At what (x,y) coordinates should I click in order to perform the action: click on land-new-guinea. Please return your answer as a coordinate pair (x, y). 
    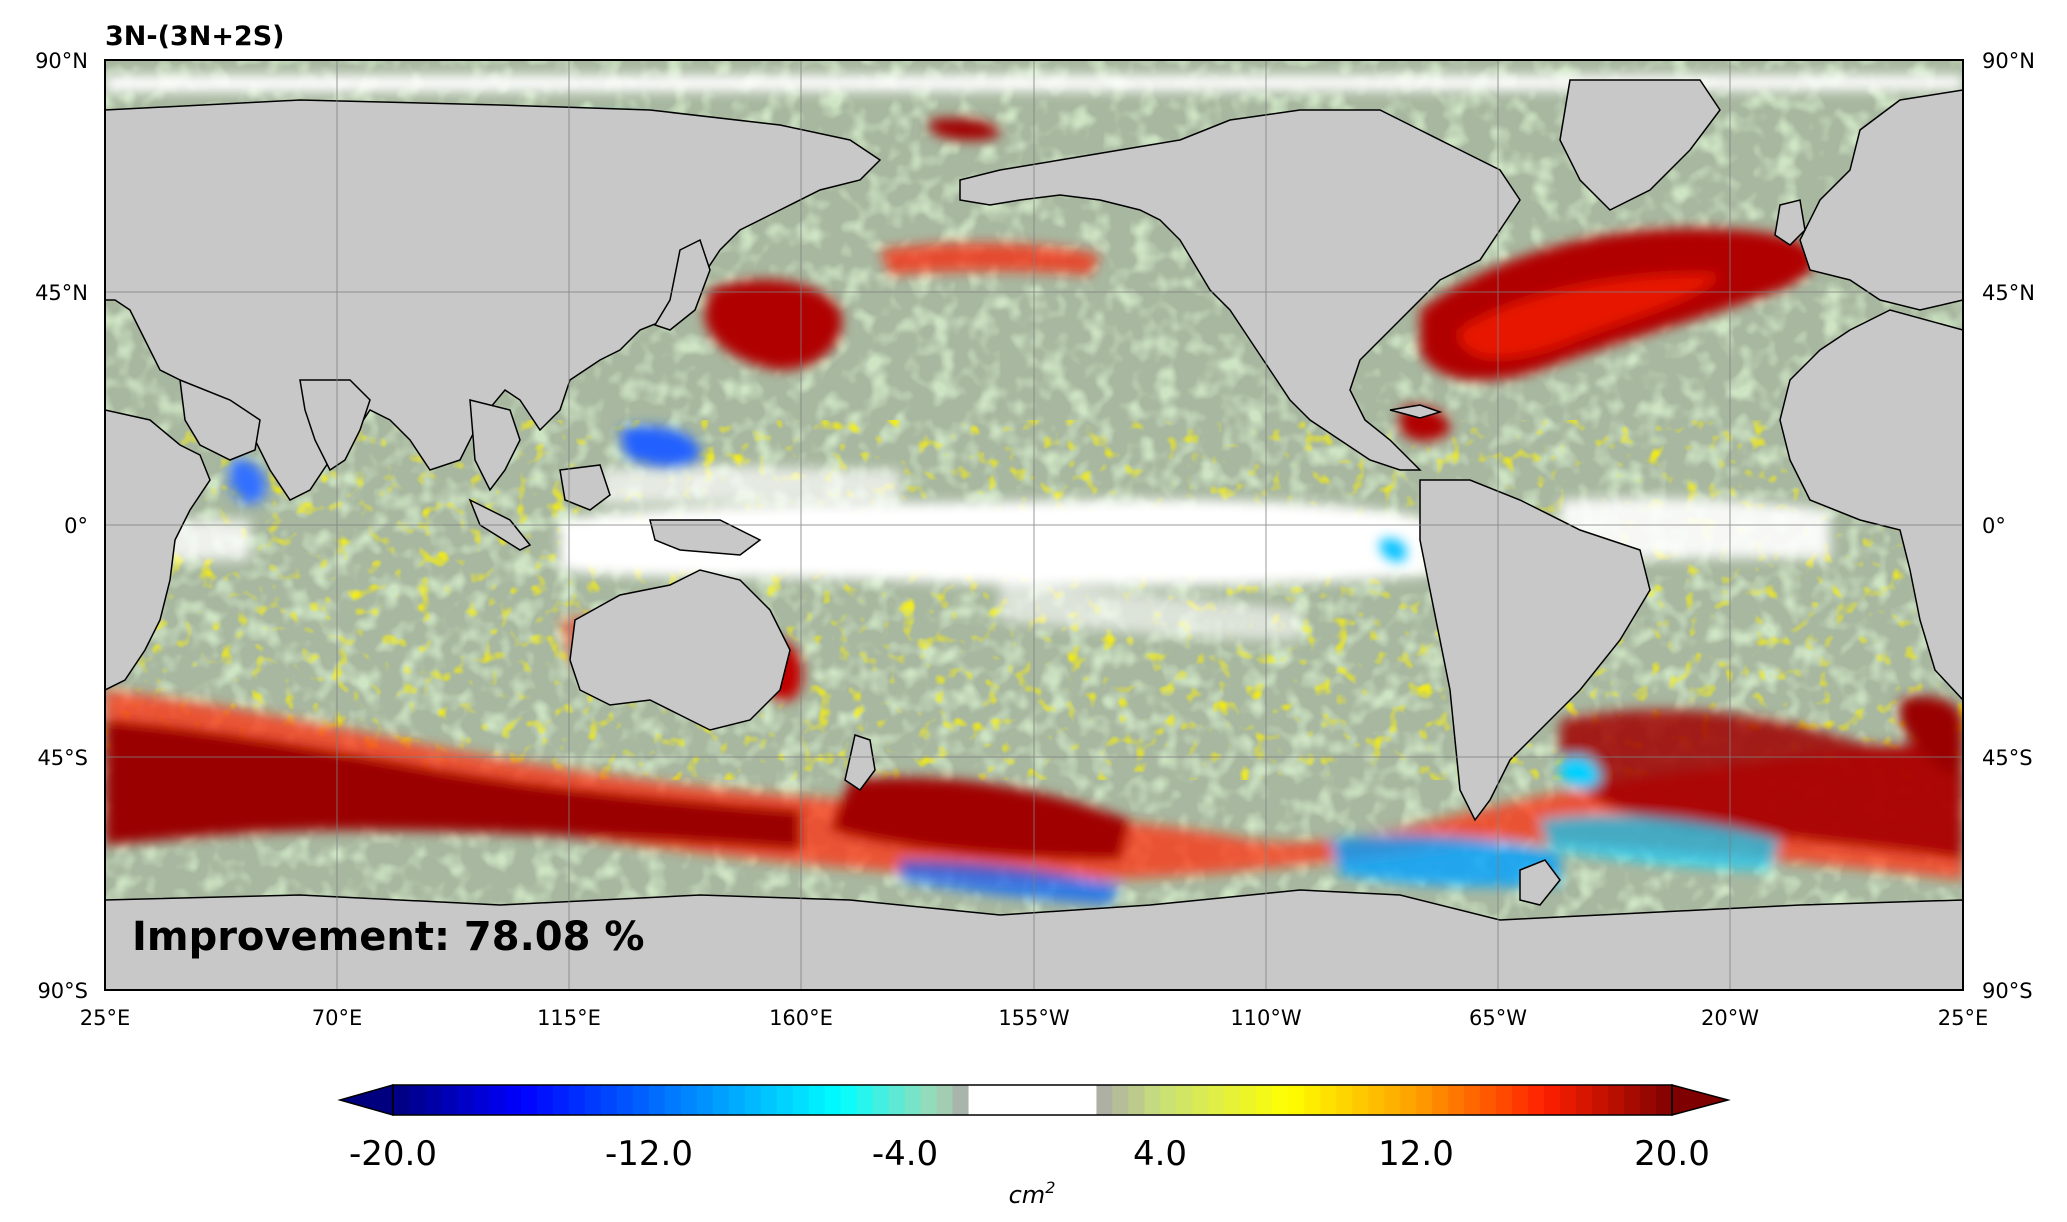
    Looking at the image, I should click on (705, 537).